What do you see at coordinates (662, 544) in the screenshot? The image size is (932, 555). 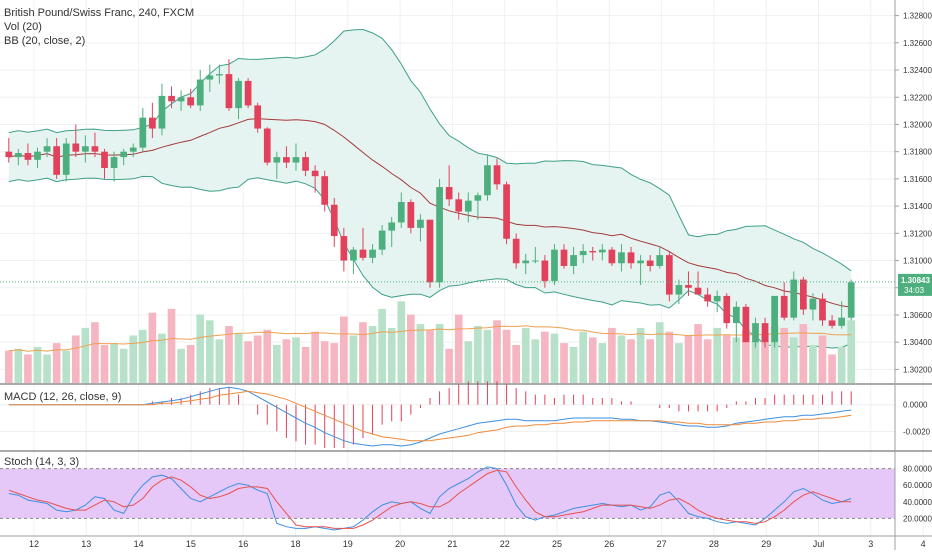 I see `date-tick-label: 27` at bounding box center [662, 544].